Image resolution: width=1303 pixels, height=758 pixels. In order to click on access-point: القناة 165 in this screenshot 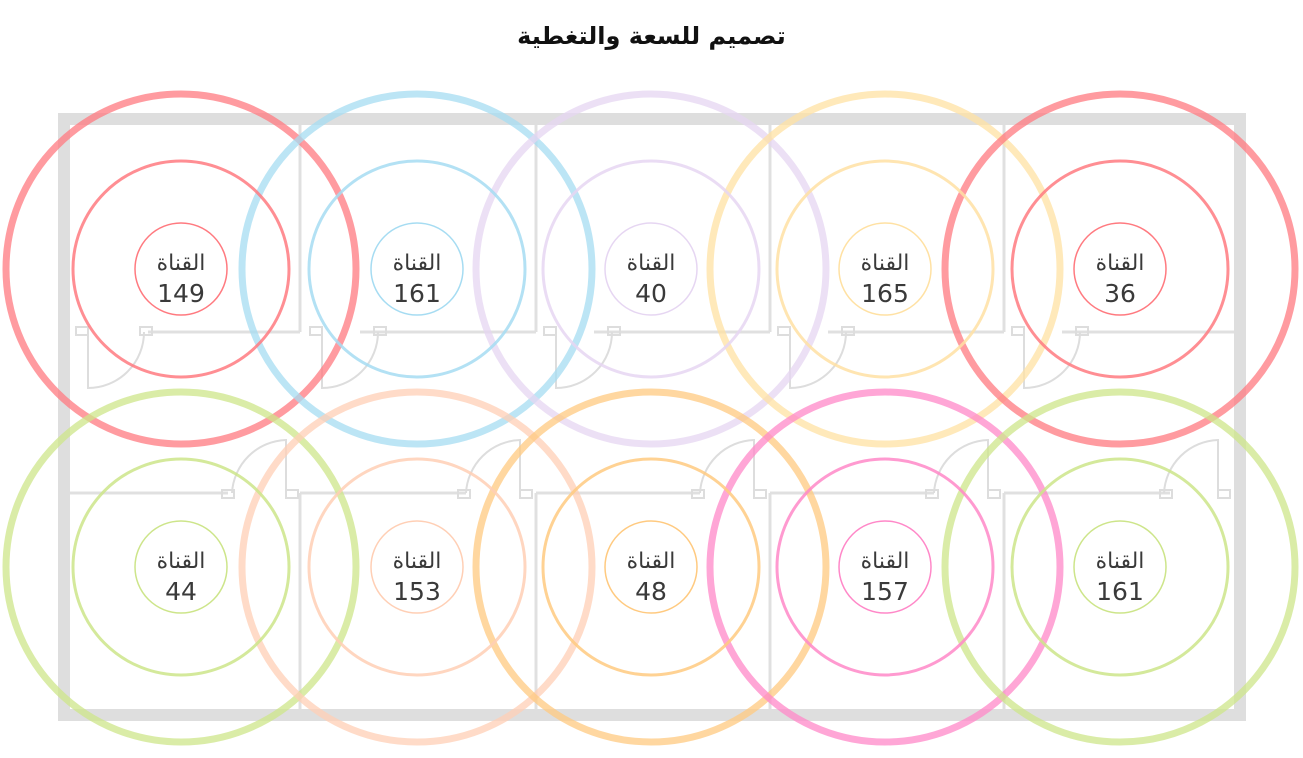, I will do `click(885, 269)`.